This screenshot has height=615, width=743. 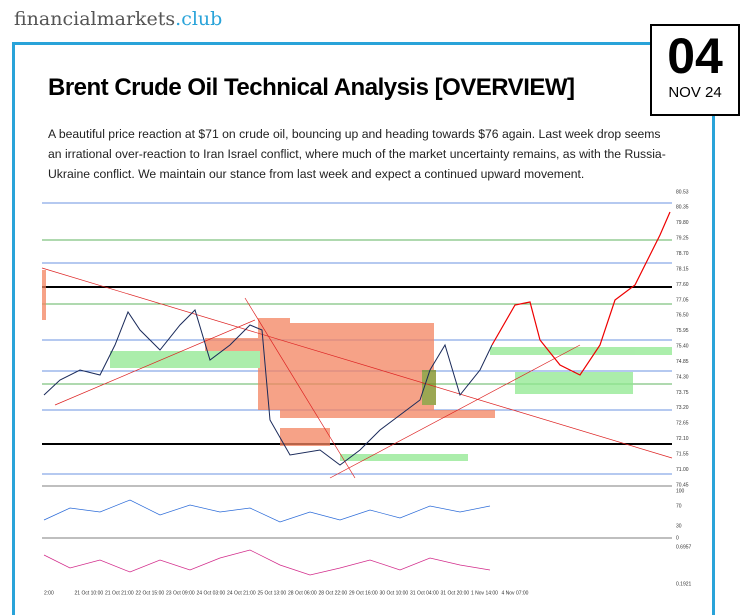 What do you see at coordinates (455, 593) in the screenshot?
I see `axis-label: 31 Oct 20:00` at bounding box center [455, 593].